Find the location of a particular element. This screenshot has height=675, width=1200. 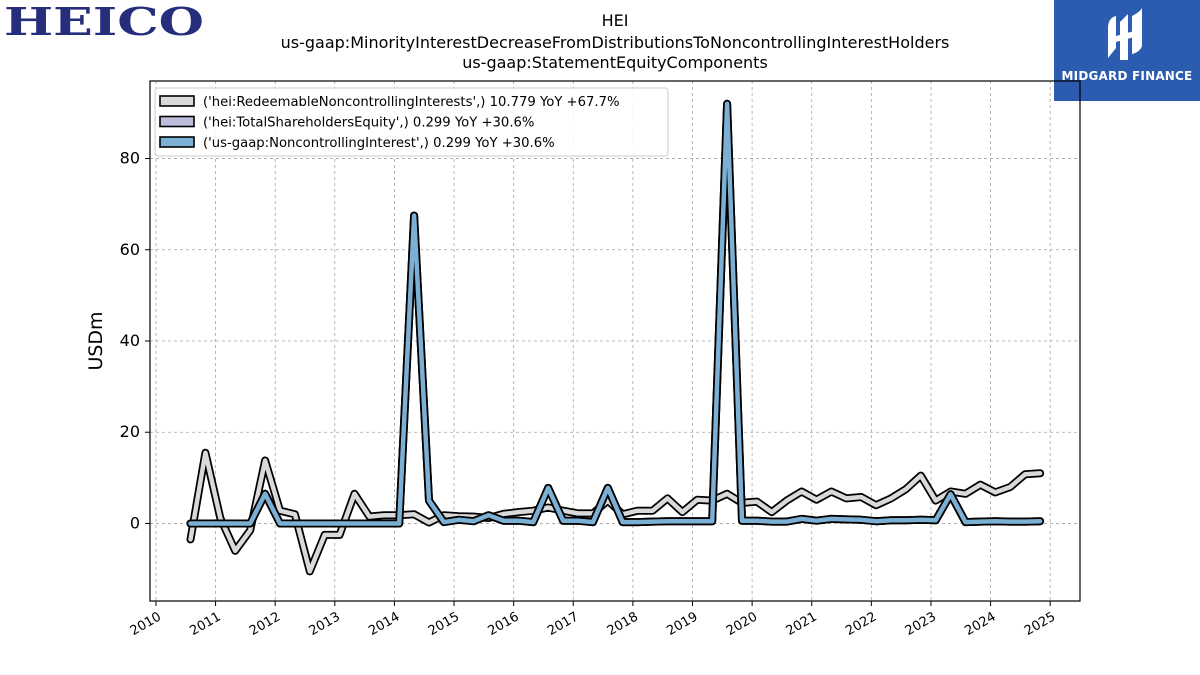

heico-logo-text: HEICO is located at coordinates (104, 22).